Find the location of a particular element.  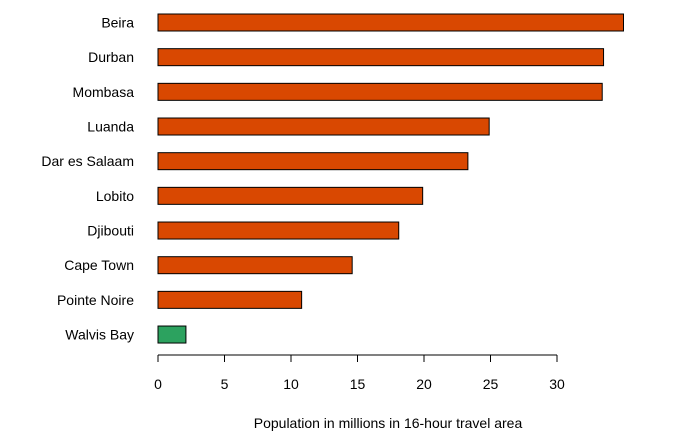

bar-durban is located at coordinates (381, 57).